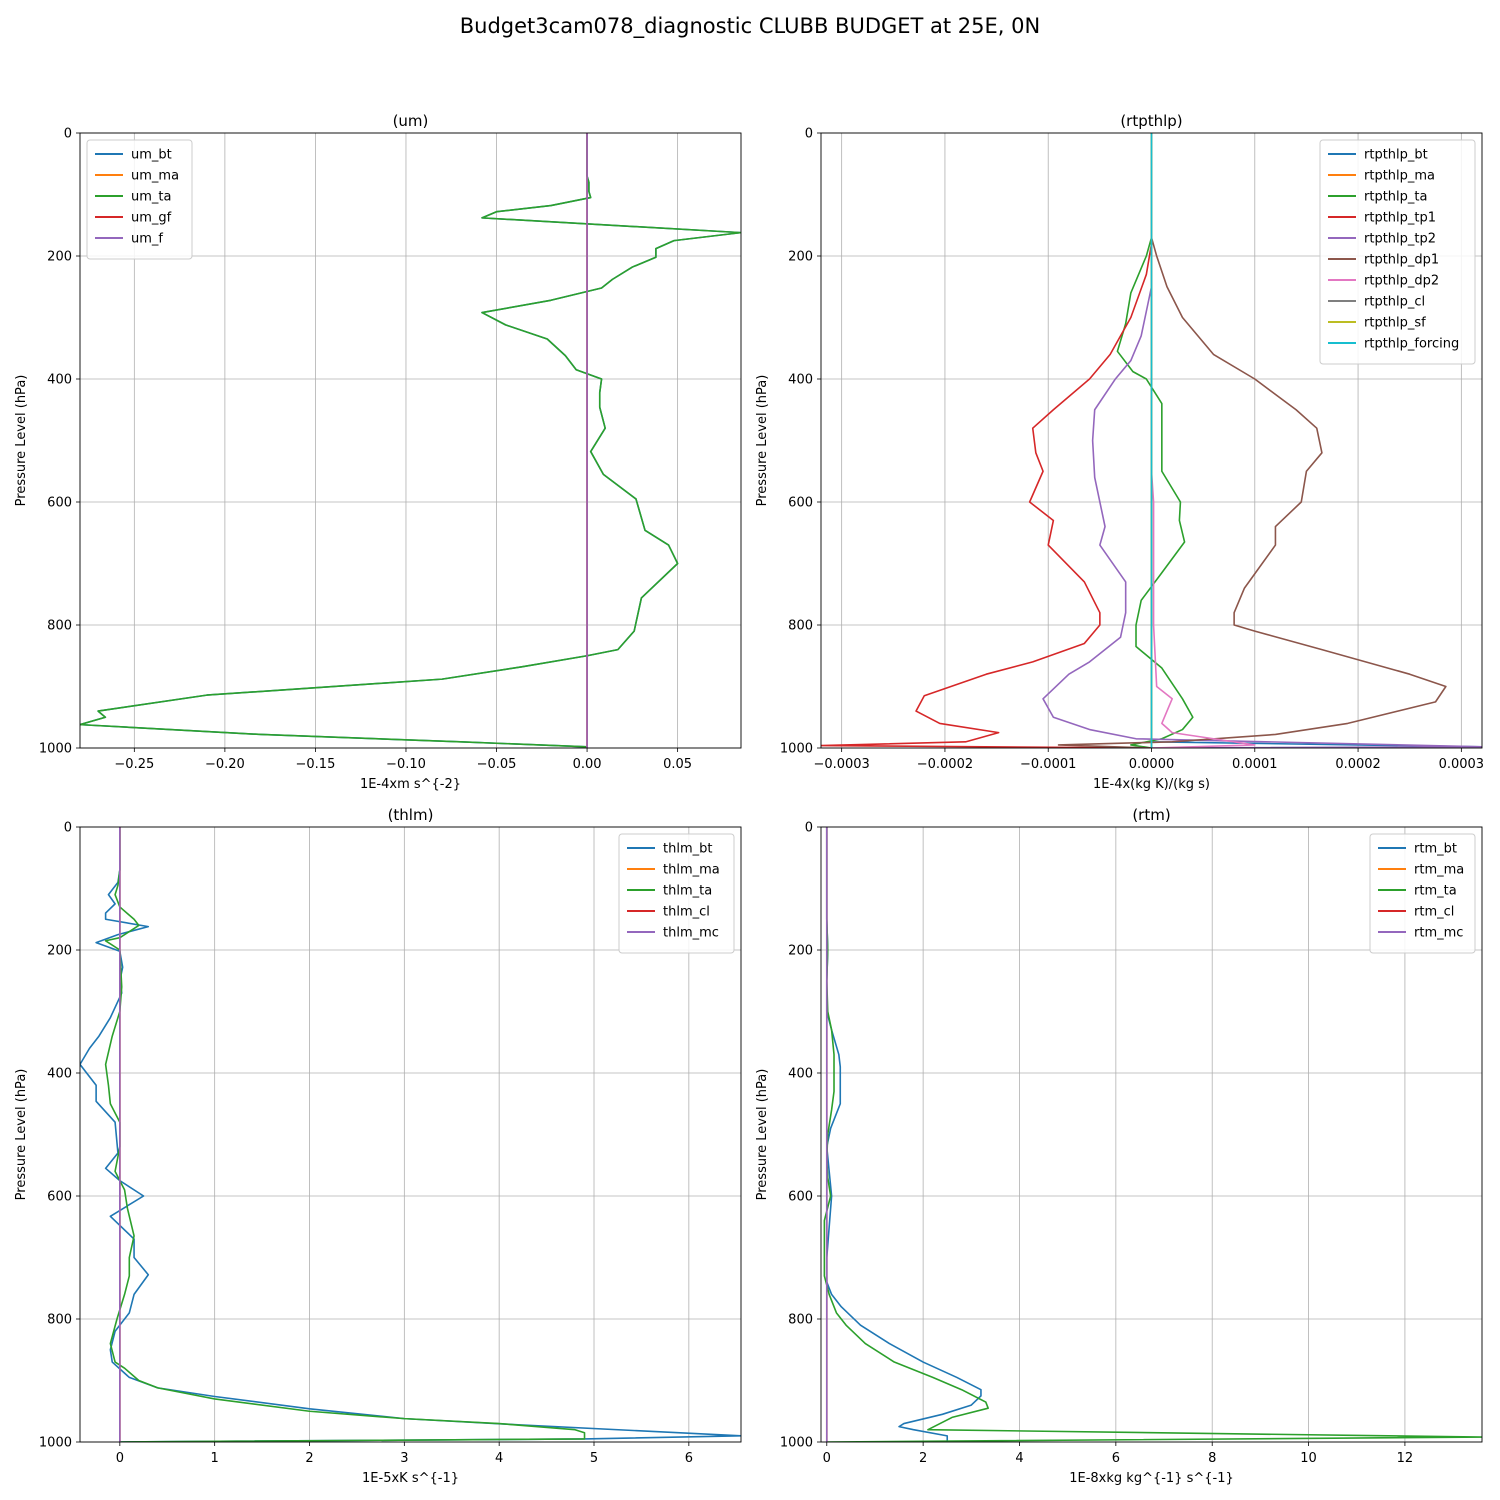  Describe the element at coordinates (1435, 849) in the screenshot. I see `legend-label-rtm_bt: rtm_bt` at that location.